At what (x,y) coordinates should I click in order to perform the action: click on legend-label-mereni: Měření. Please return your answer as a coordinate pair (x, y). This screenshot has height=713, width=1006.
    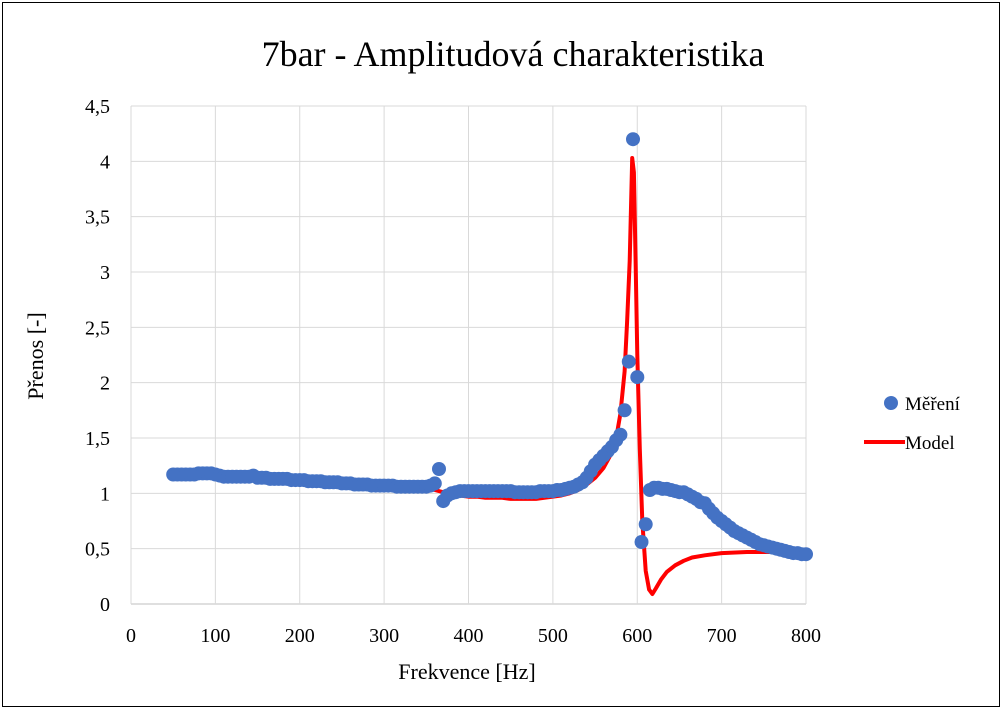
    Looking at the image, I should click on (933, 404).